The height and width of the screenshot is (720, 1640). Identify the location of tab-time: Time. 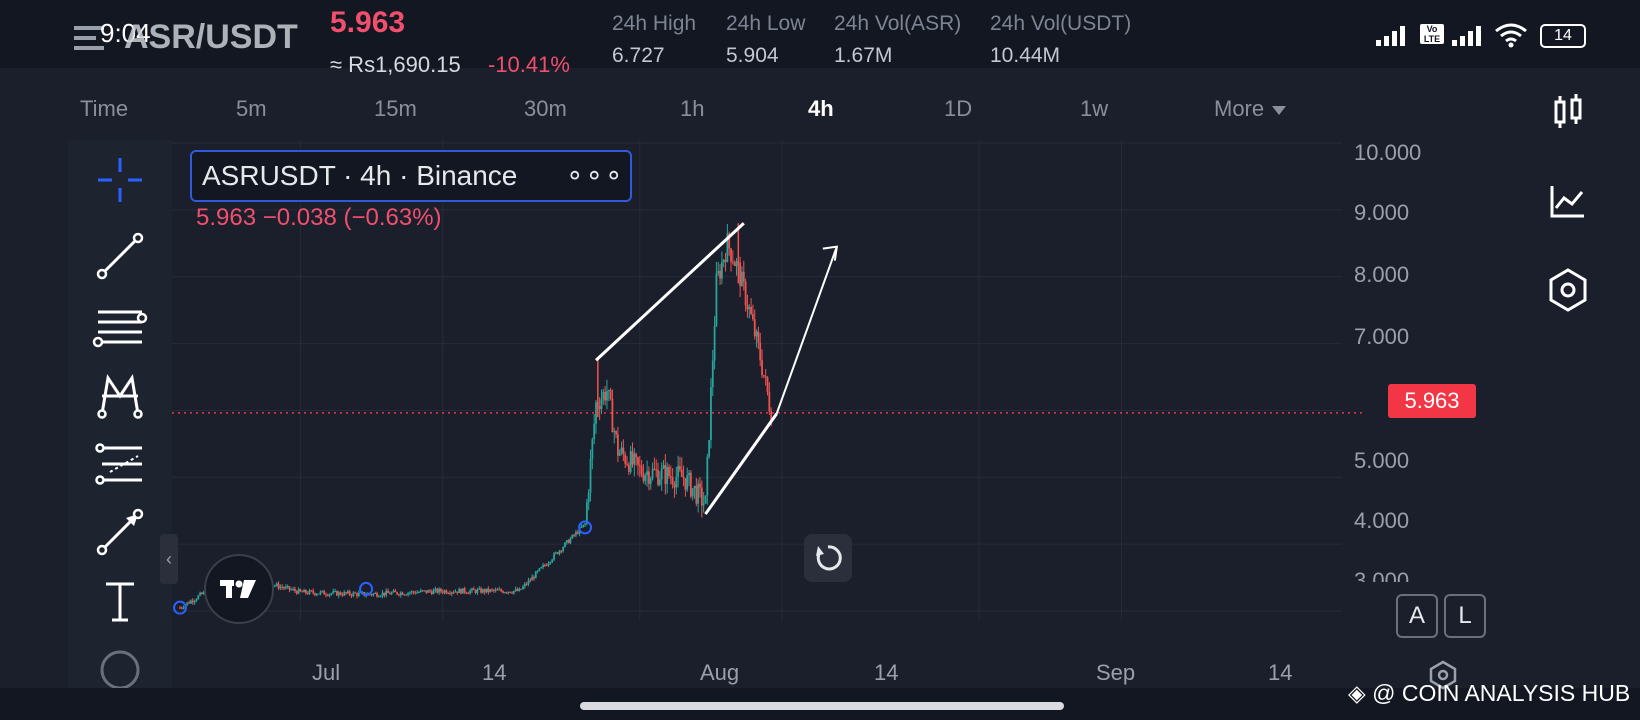
(104, 108).